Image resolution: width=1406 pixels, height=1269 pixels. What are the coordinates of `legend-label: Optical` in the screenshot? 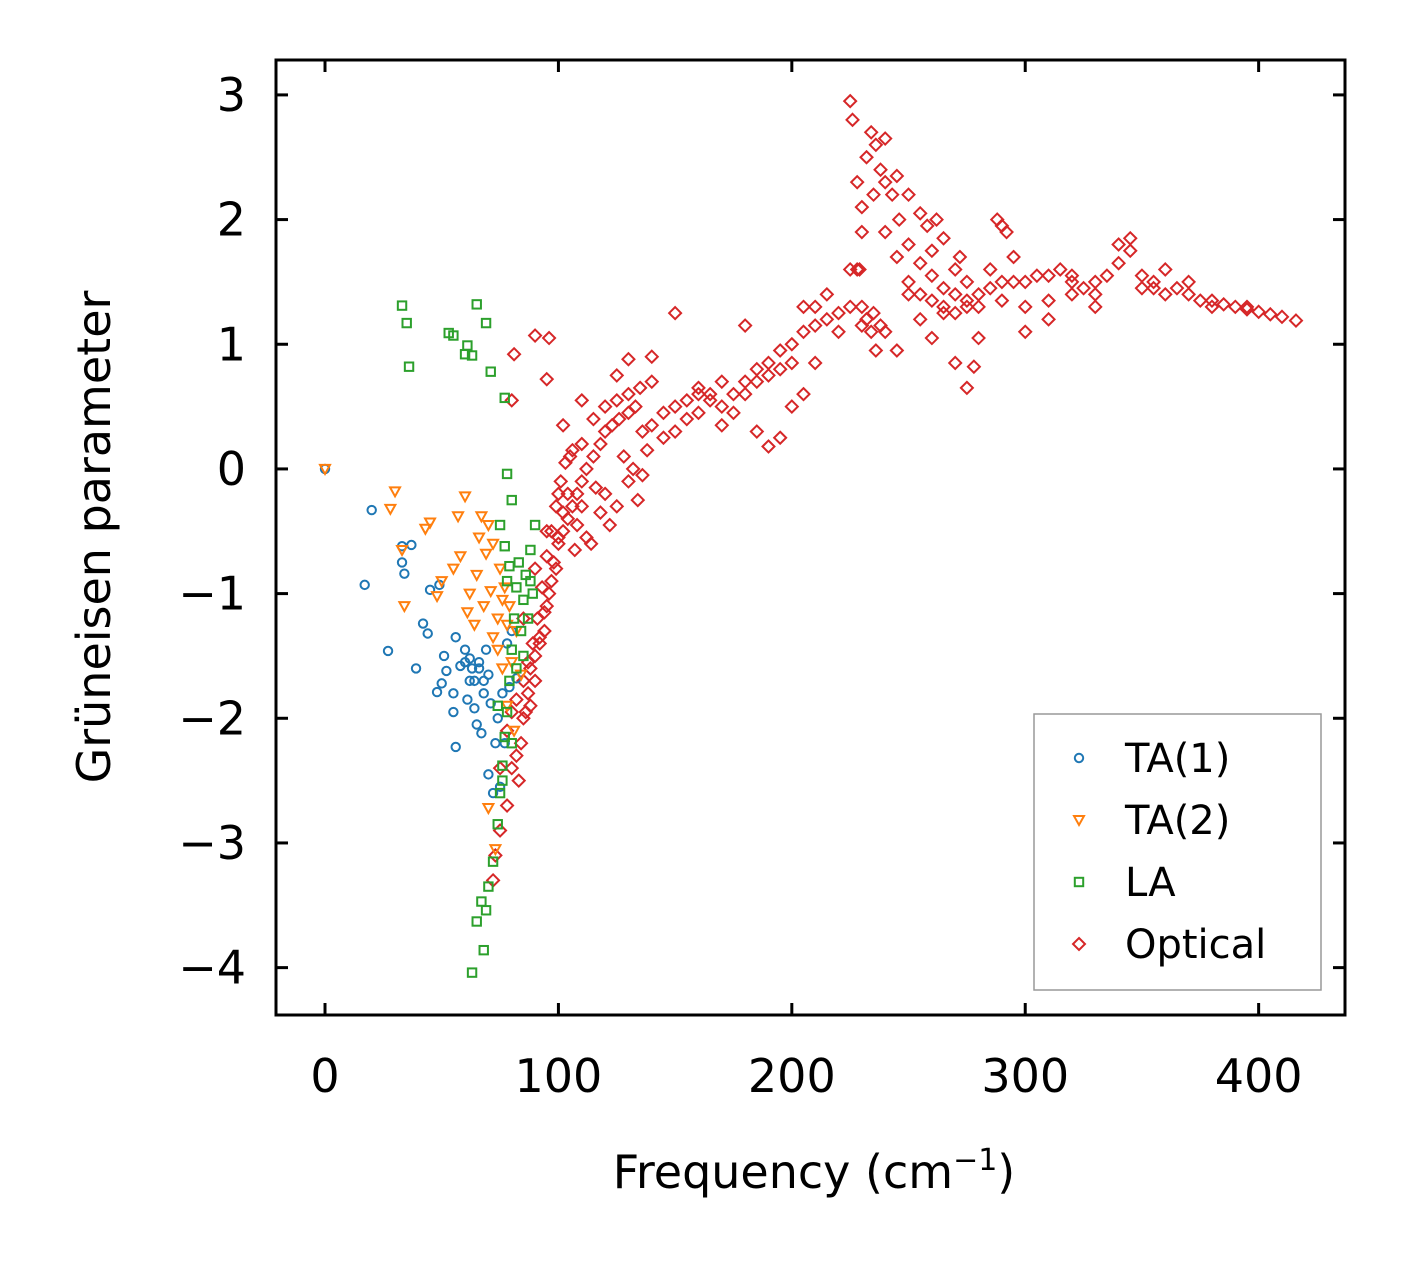 It's located at (1195, 945).